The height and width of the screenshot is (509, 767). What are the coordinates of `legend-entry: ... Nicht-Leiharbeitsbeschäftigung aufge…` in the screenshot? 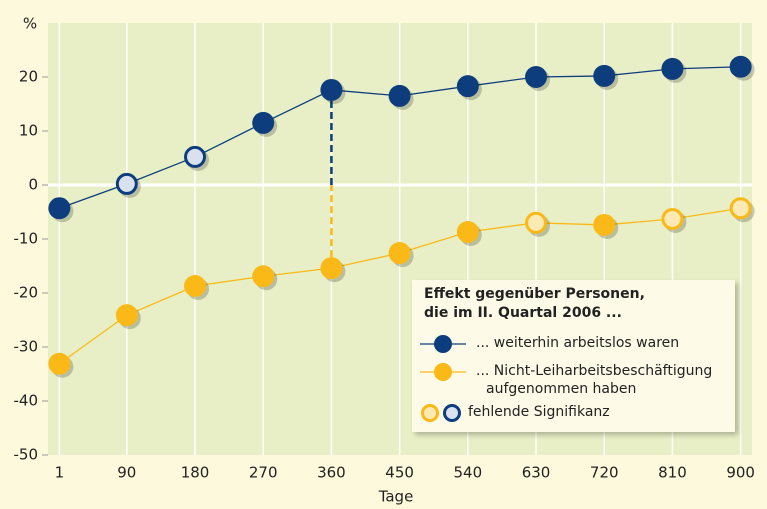 It's located at (594, 380).